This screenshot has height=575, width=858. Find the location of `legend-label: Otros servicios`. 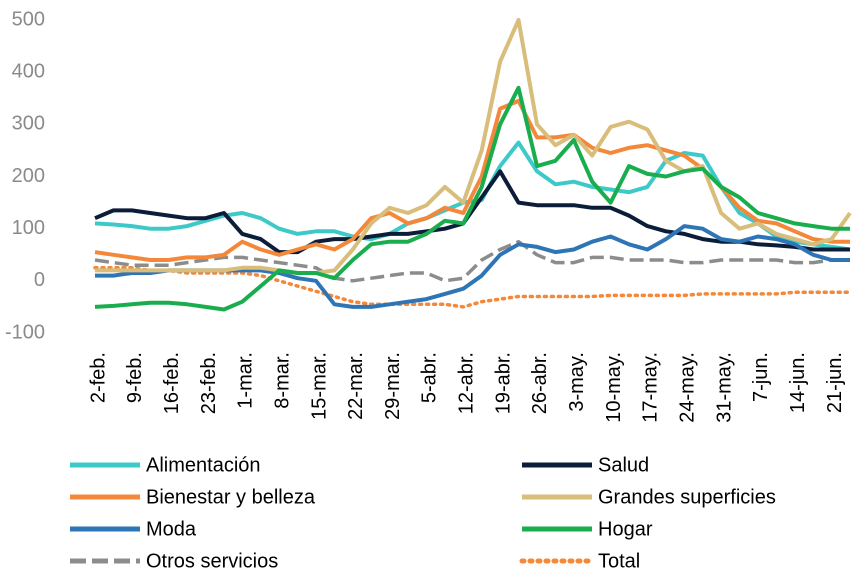

legend-label: Otros servicios is located at coordinates (212, 561).